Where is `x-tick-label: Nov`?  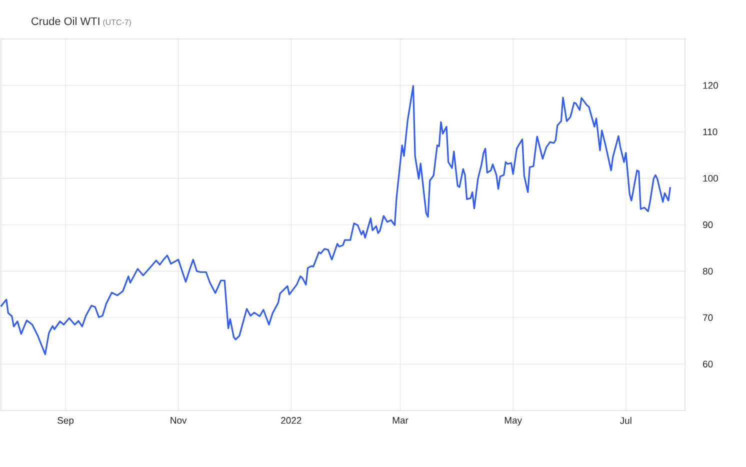 x-tick-label: Nov is located at coordinates (178, 420).